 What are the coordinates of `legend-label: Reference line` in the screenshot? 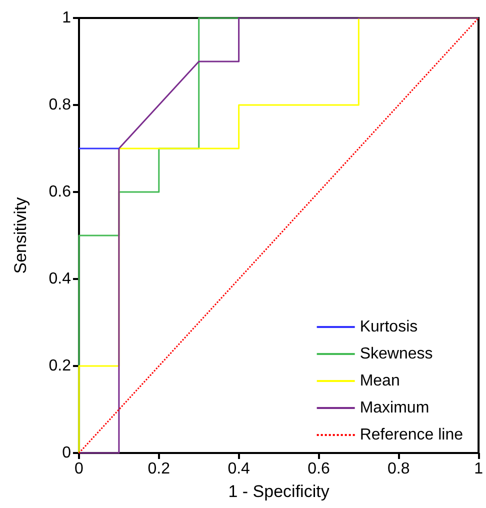 It's located at (412, 435).